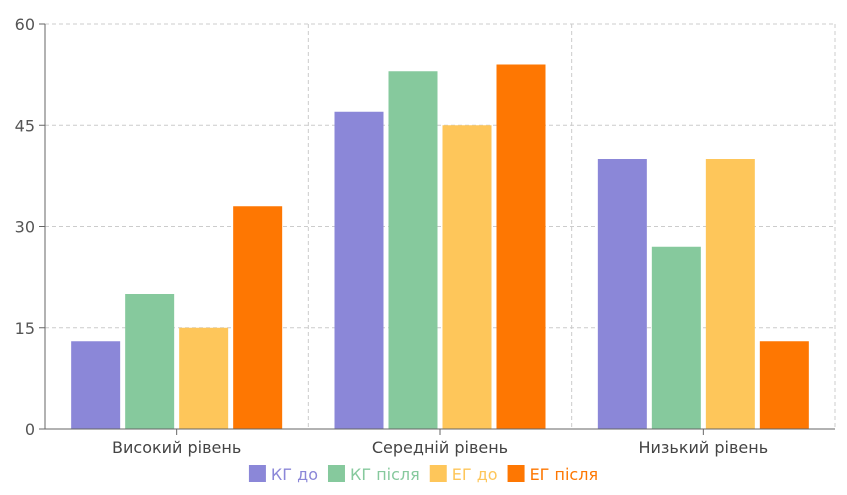  What do you see at coordinates (703, 447) in the screenshot?
I see `x-tick-label: Низький рівень` at bounding box center [703, 447].